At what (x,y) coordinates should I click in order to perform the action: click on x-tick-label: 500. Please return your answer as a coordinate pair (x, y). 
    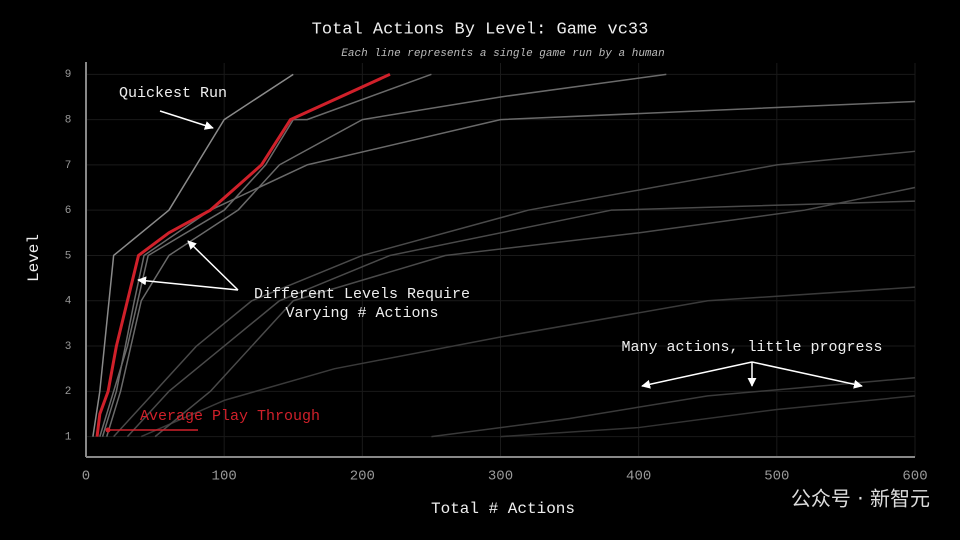
    Looking at the image, I should click on (776, 477).